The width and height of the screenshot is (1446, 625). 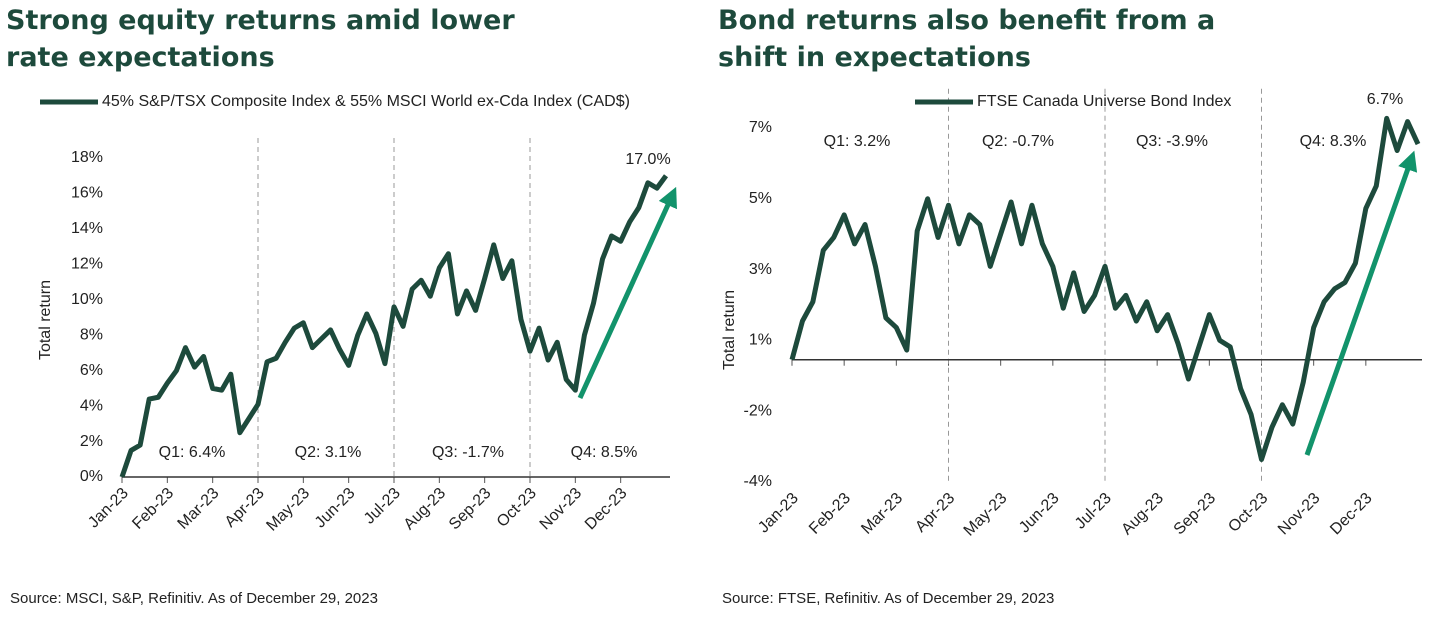 I want to click on y-tick-label: 8%, so click(x=91, y=334).